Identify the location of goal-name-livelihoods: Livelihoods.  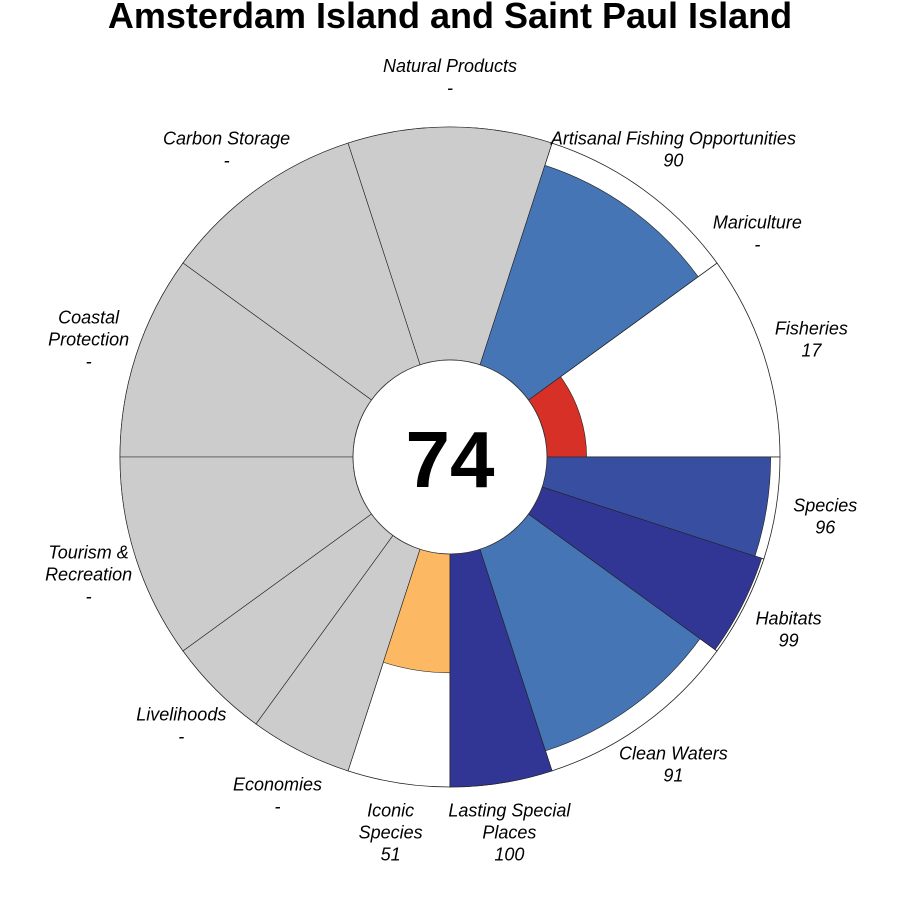
(181, 715).